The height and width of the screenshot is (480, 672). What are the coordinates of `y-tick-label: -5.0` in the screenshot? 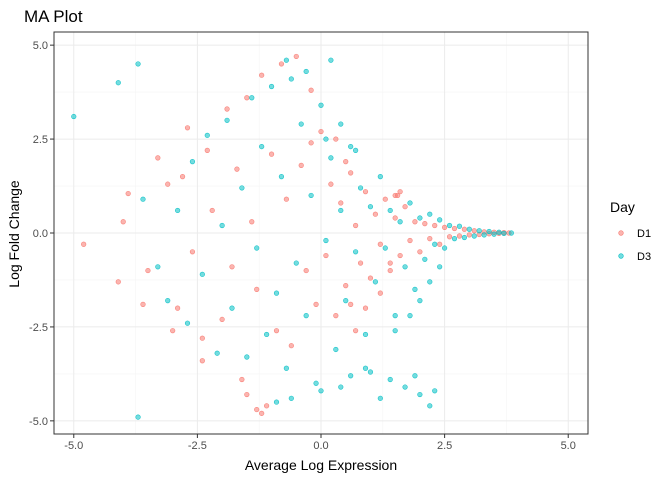 It's located at (38, 422).